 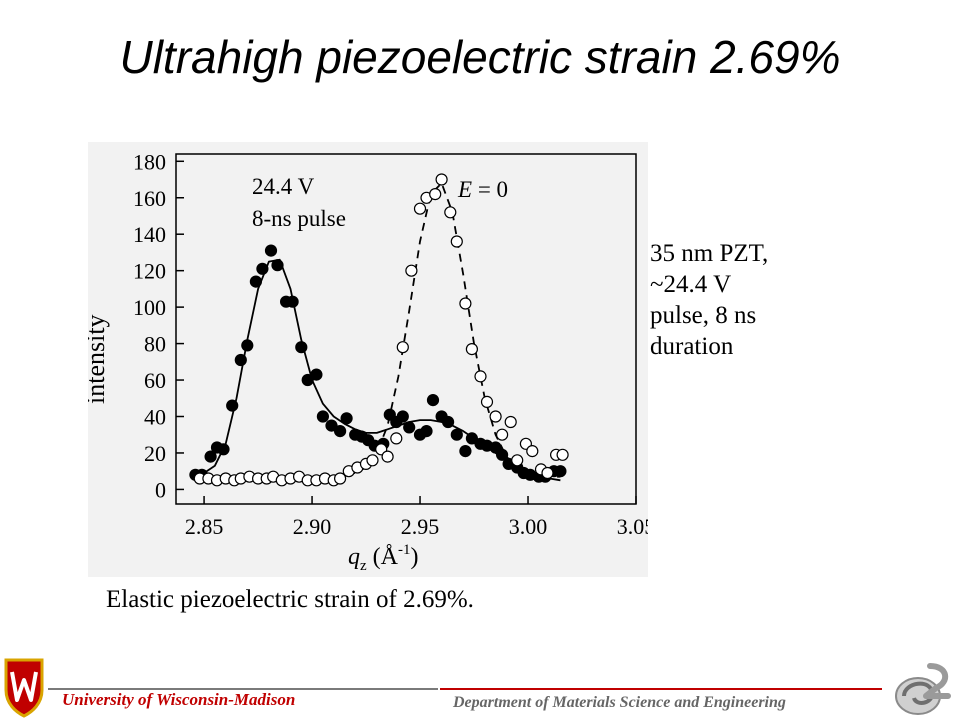 What do you see at coordinates (528, 526) in the screenshot?
I see `x-tick-label: 3.00` at bounding box center [528, 526].